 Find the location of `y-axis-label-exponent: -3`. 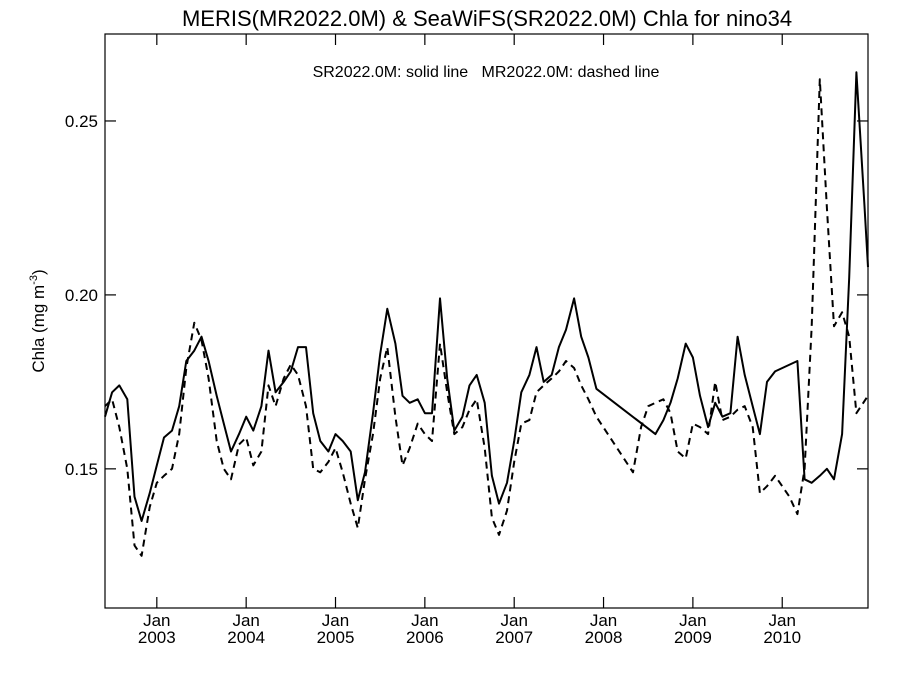

y-axis-label-exponent: -3 is located at coordinates (34, 280).